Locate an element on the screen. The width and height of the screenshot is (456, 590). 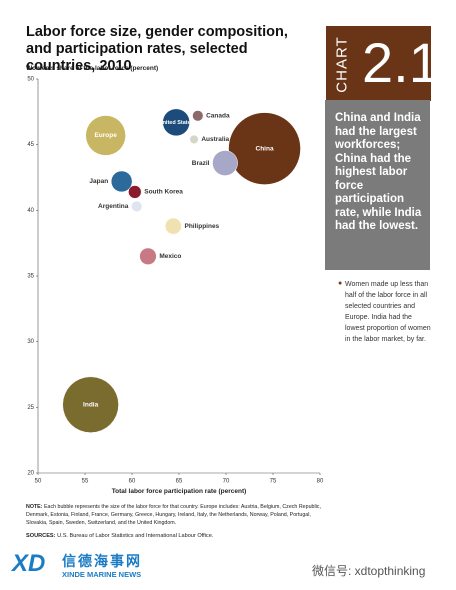
chart-number: 2.1 is located at coordinates (401, 62).